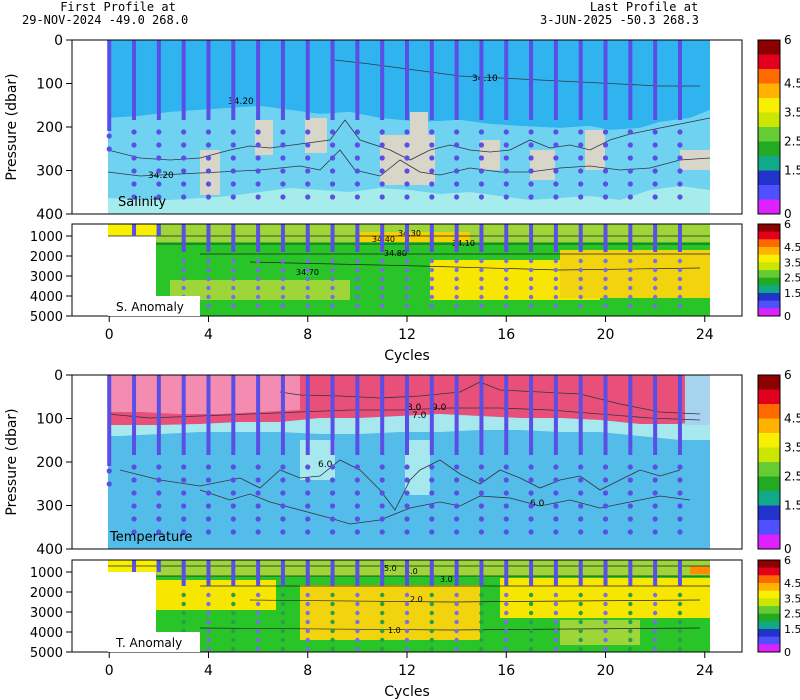 This screenshot has width=800, height=700. I want to click on temperature-warm-light, so click(204, 394).